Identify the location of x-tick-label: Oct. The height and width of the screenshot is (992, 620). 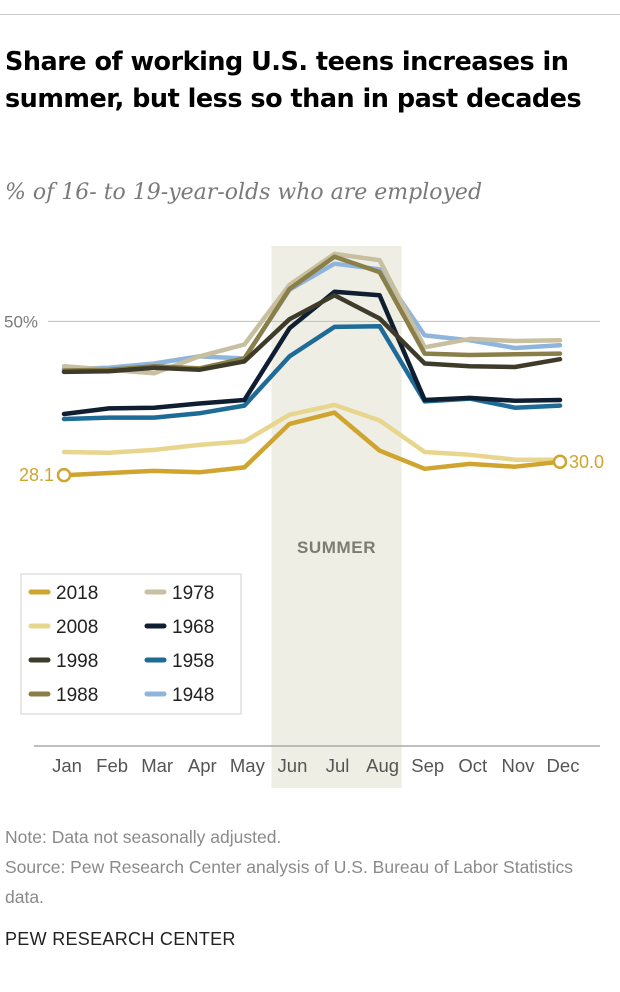
(472, 765).